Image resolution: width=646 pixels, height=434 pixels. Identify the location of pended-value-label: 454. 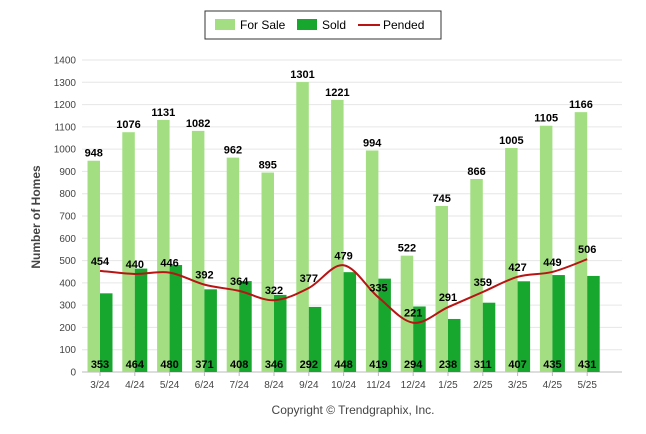
(100, 262).